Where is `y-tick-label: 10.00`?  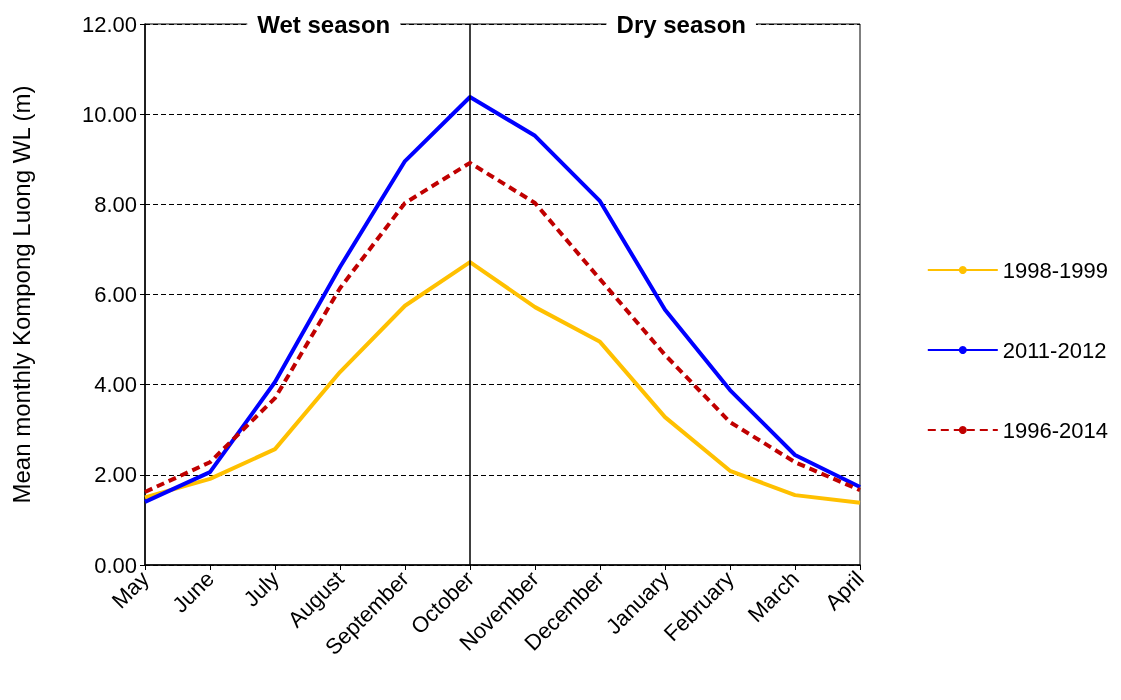
y-tick-label: 10.00 is located at coordinates (109, 114).